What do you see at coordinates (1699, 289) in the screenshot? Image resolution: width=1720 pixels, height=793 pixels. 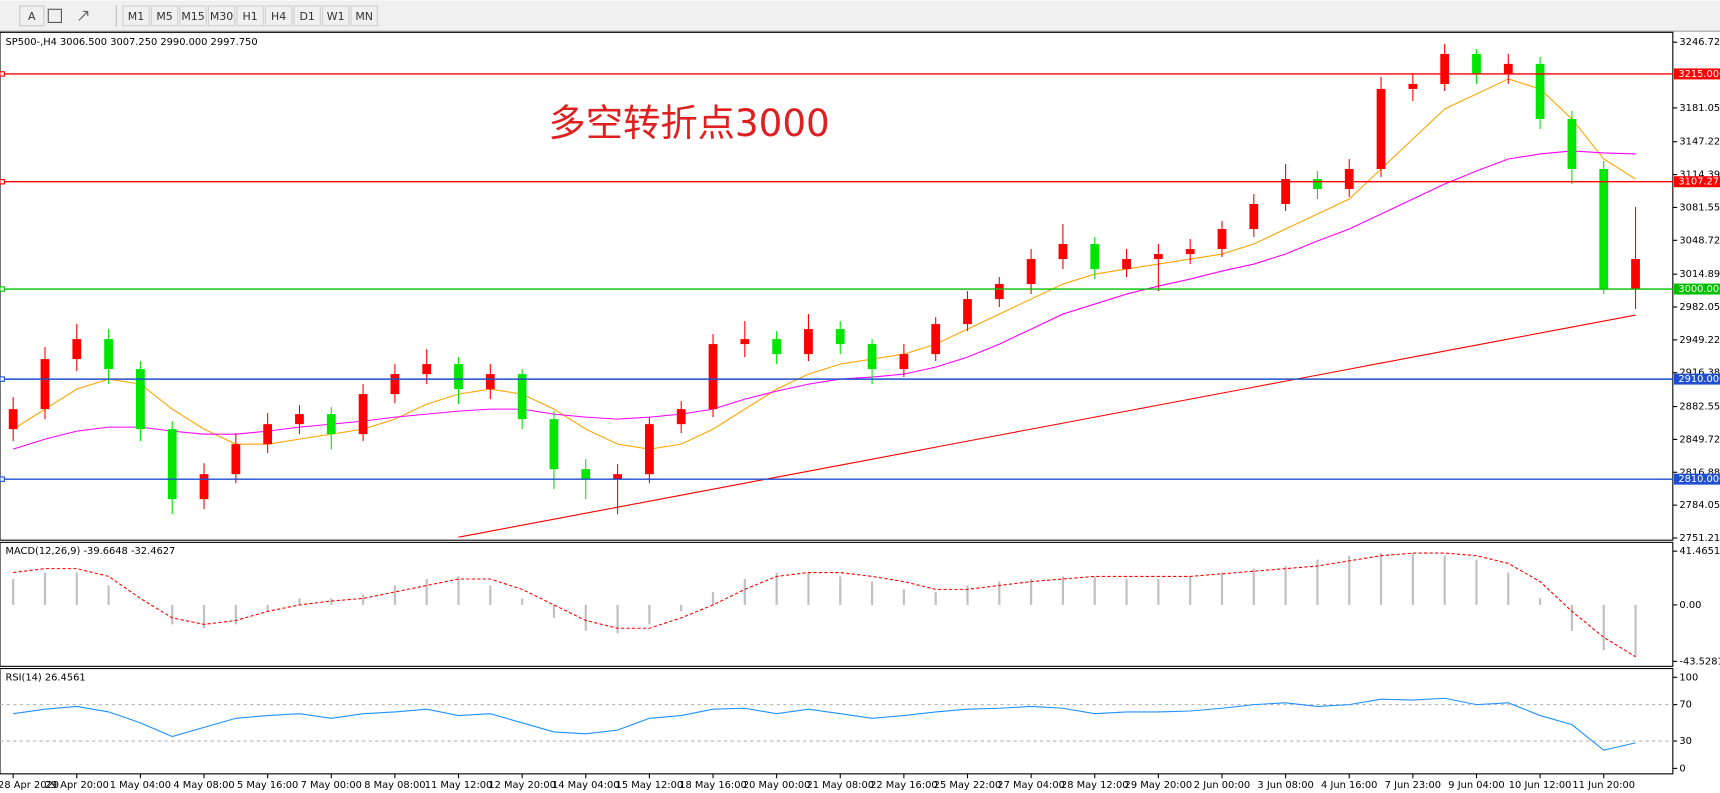 I see `line-price-label: 3000.000` at bounding box center [1699, 289].